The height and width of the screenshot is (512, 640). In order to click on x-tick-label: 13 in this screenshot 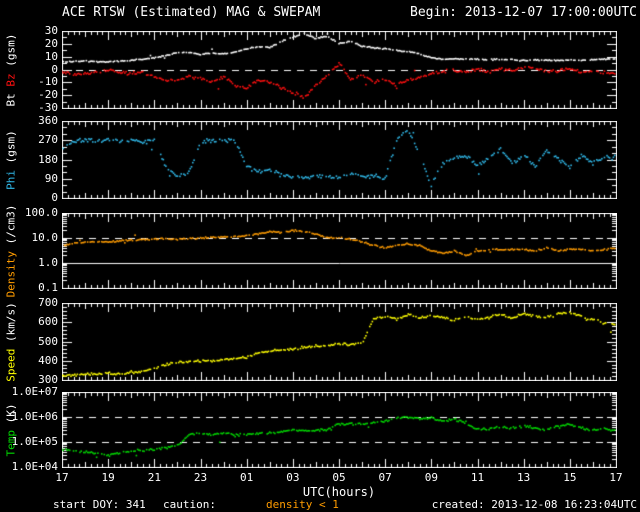, I will do `click(524, 477)`.